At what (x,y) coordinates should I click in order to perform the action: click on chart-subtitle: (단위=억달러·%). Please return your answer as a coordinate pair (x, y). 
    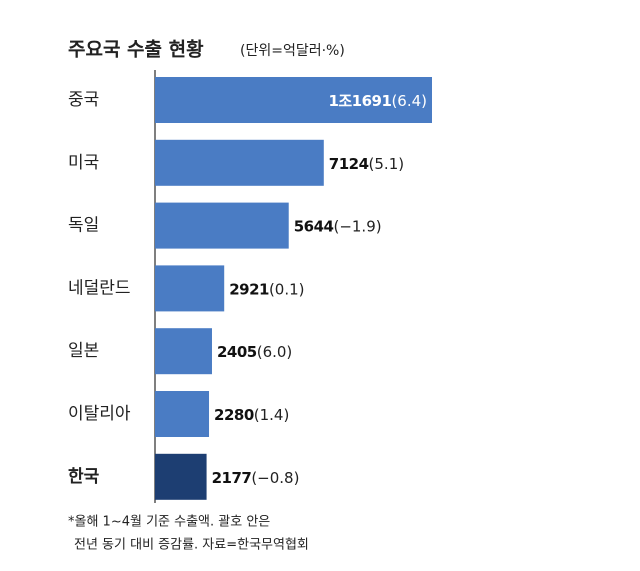
    Looking at the image, I should click on (292, 51).